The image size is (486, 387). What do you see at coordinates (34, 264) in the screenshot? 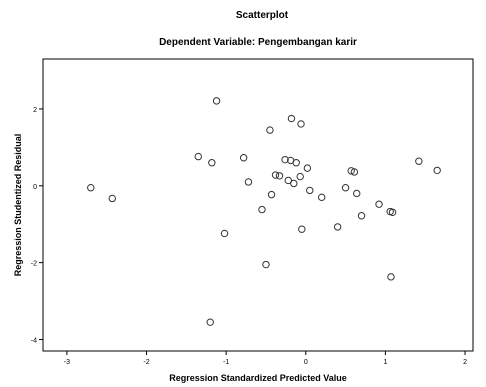
I see `y-tick-label: -2` at bounding box center [34, 264].